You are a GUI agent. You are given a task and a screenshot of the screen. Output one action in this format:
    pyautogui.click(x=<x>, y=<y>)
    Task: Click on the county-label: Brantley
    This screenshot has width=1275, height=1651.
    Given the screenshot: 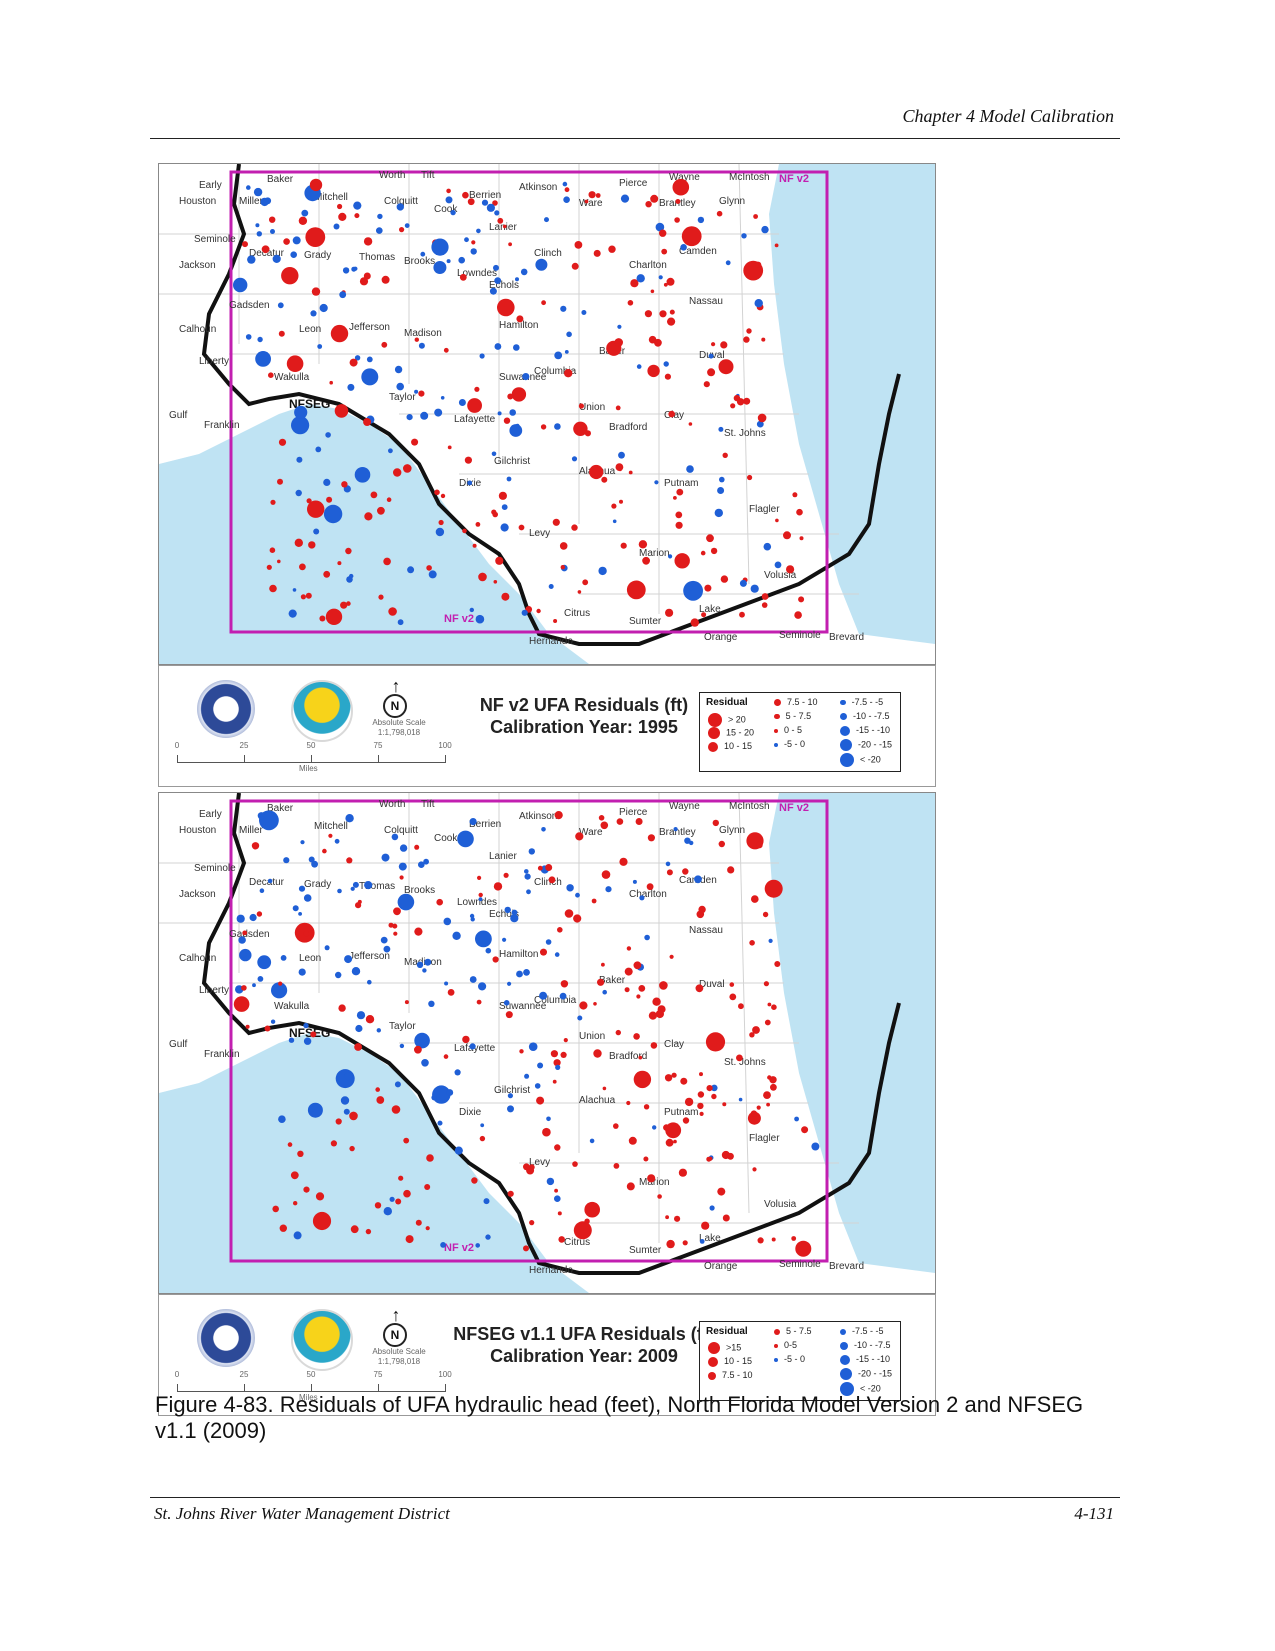 What is the action you would take?
    pyautogui.click(x=677, y=832)
    